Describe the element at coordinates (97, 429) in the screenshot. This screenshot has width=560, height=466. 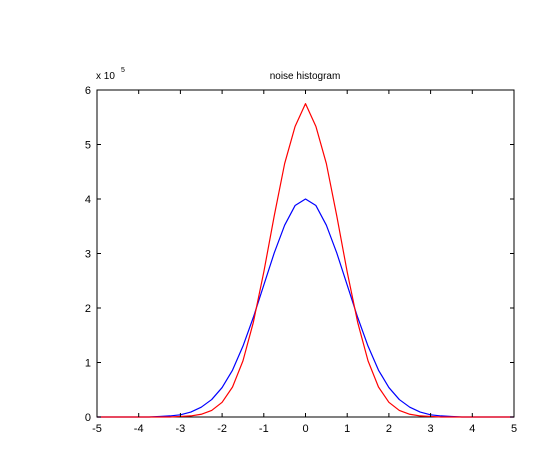
I see `x-tick-label: -5` at that location.